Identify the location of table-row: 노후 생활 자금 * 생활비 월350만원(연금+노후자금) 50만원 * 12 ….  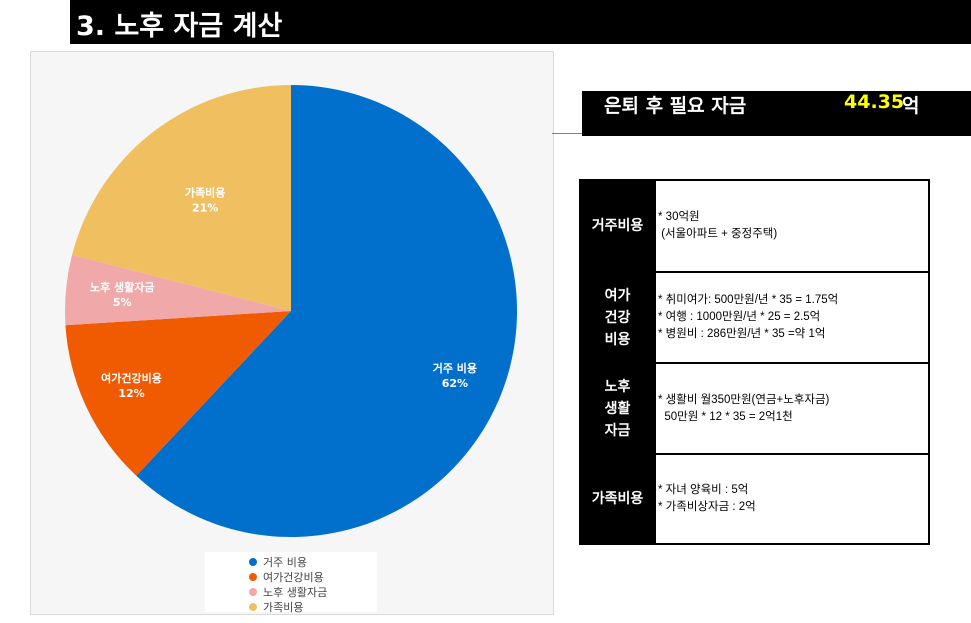
(754, 408).